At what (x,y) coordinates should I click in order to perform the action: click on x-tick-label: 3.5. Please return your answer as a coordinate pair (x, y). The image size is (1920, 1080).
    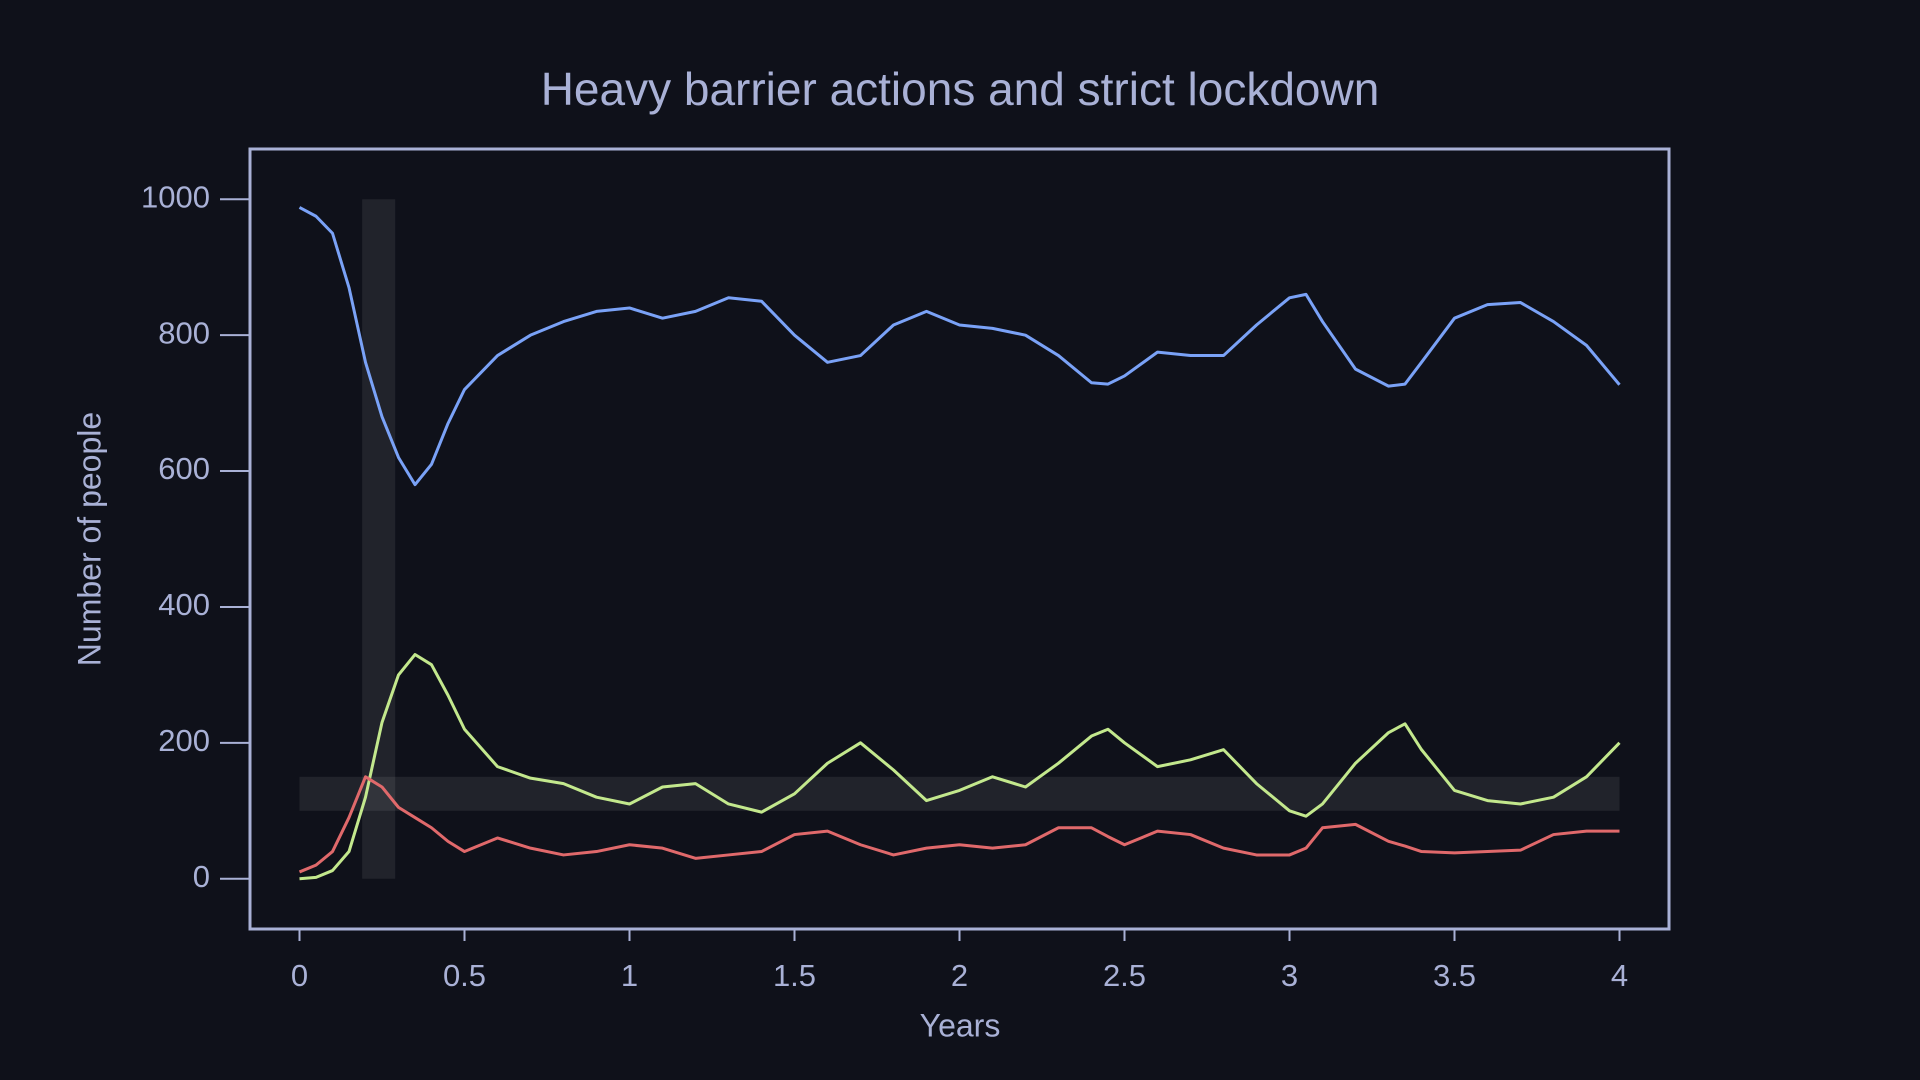
    Looking at the image, I should click on (1454, 975).